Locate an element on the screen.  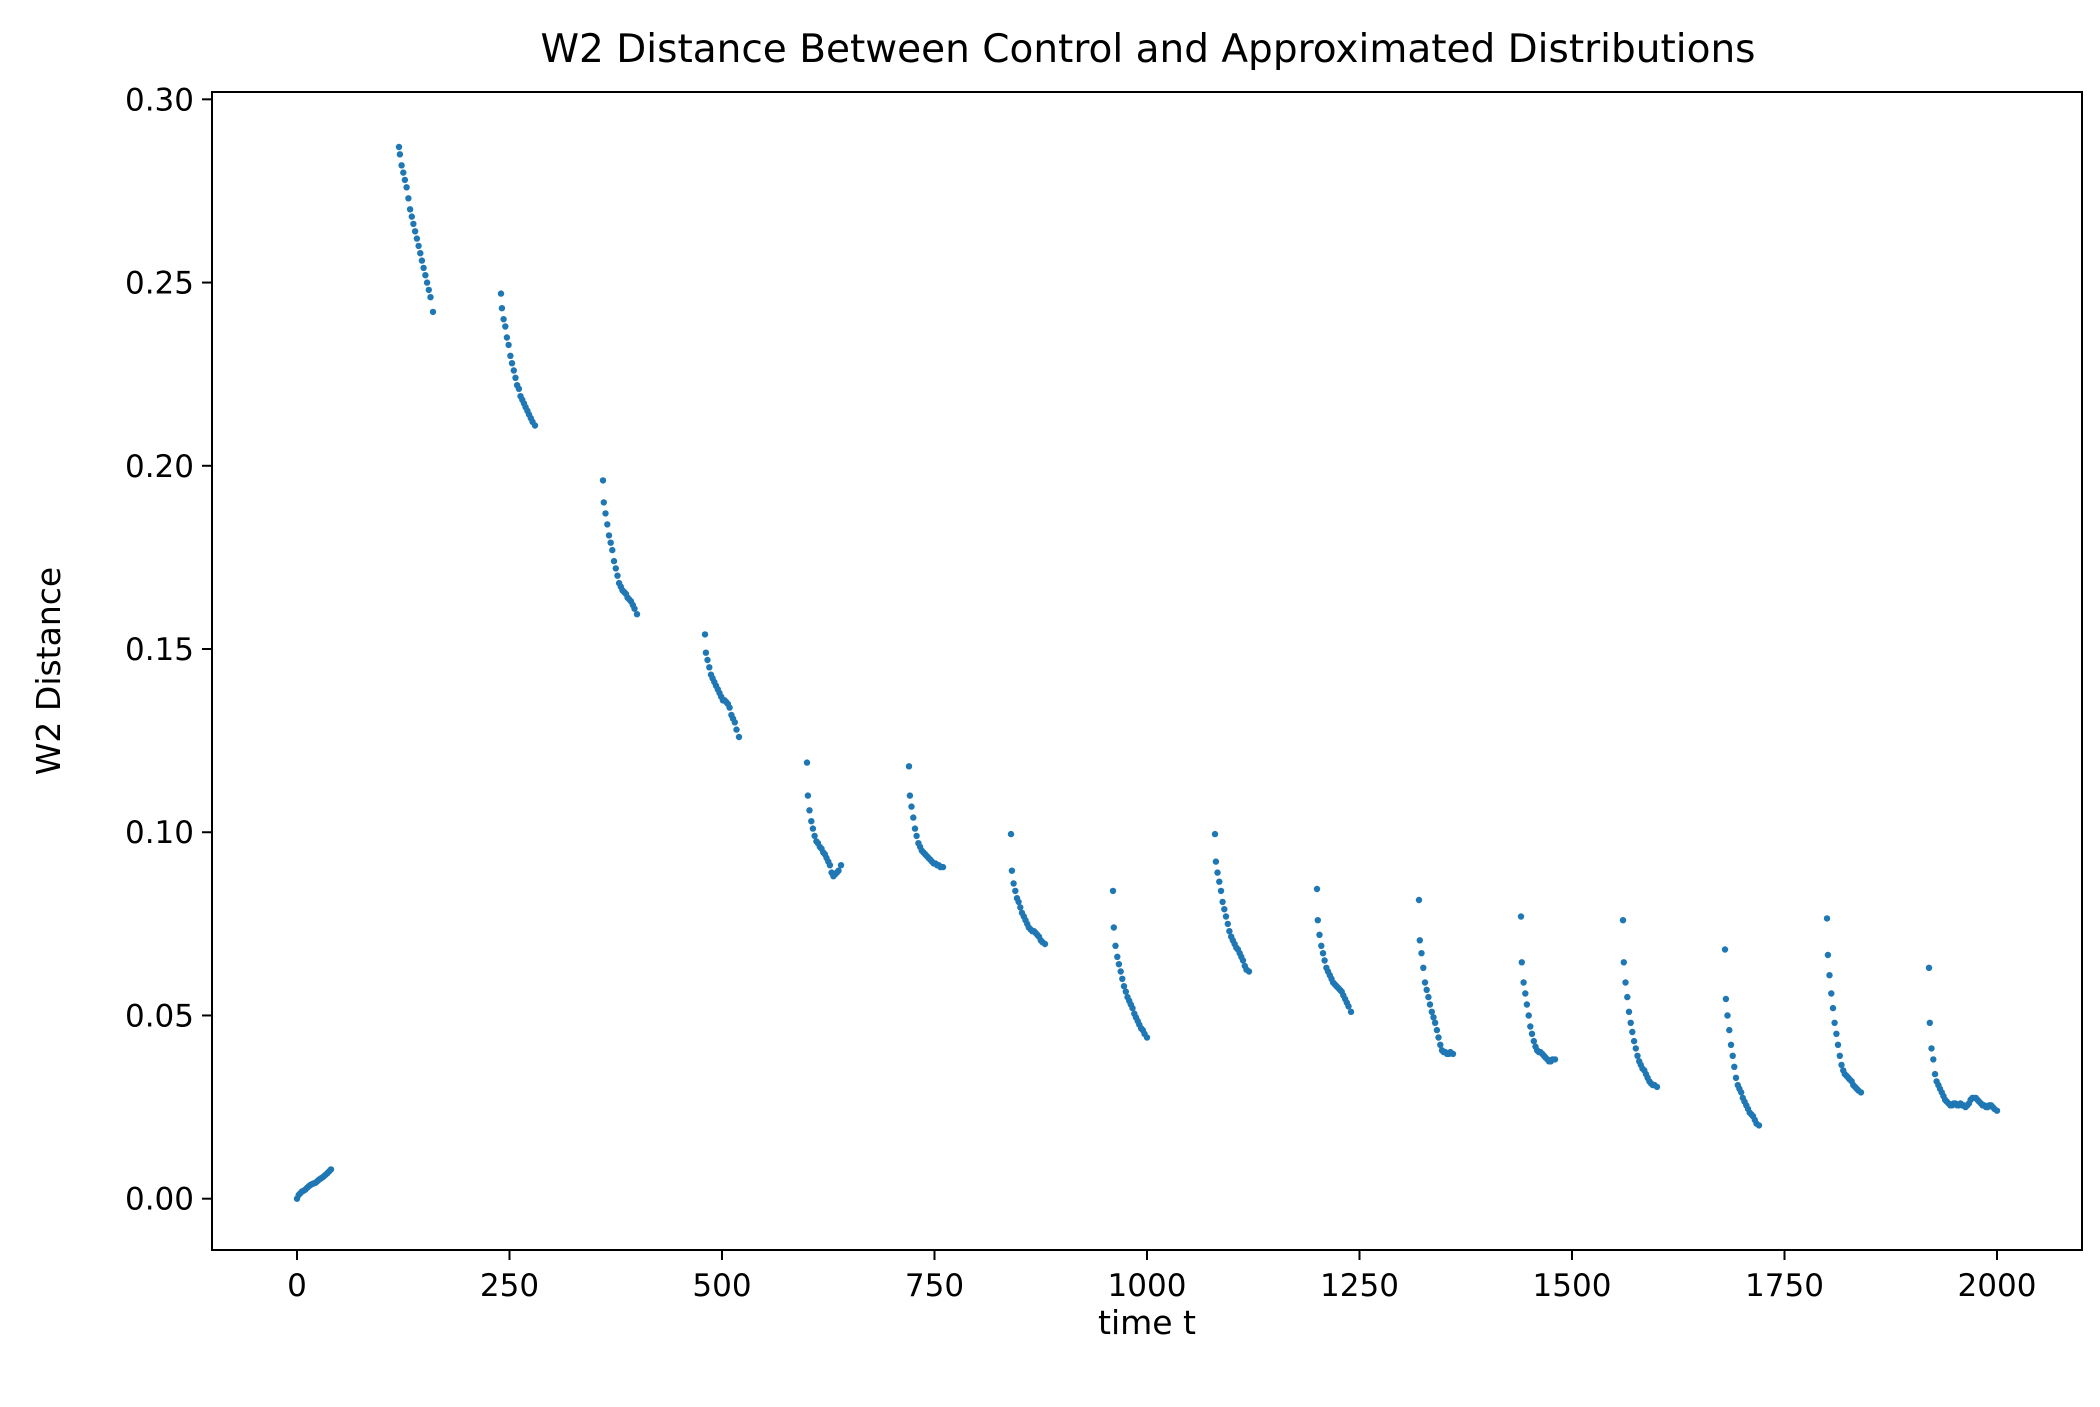
y-tick-label: 0.30 is located at coordinates (159, 100).